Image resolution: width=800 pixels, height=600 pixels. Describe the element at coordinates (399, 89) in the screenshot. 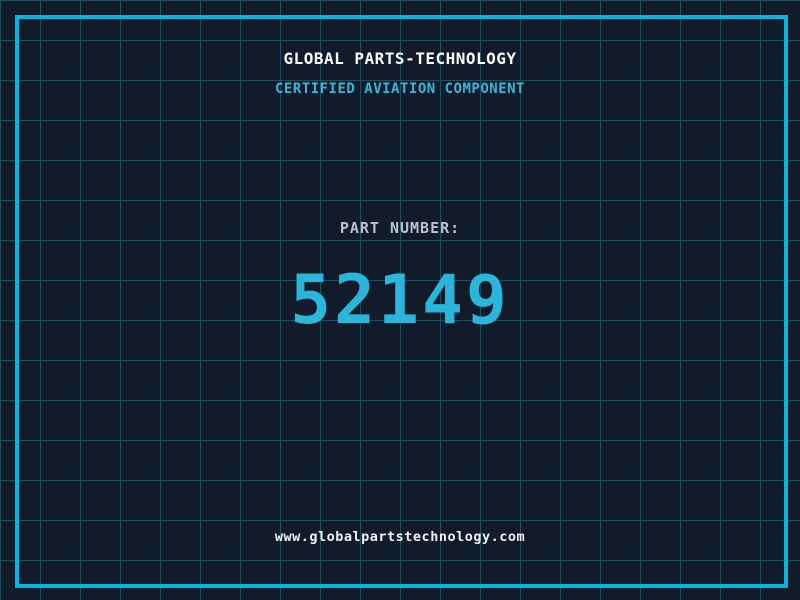

I see `certification-subtitle: CERTIFIED AVIATION COMPONENT` at that location.